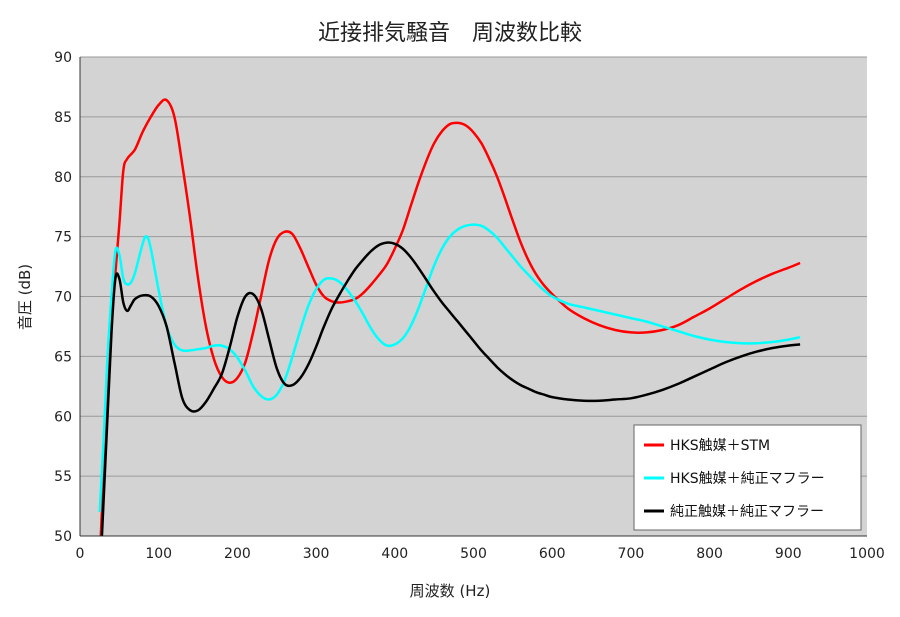 This screenshot has height=617, width=900. Describe the element at coordinates (316, 554) in the screenshot. I see `x-tick-label: 300` at that location.